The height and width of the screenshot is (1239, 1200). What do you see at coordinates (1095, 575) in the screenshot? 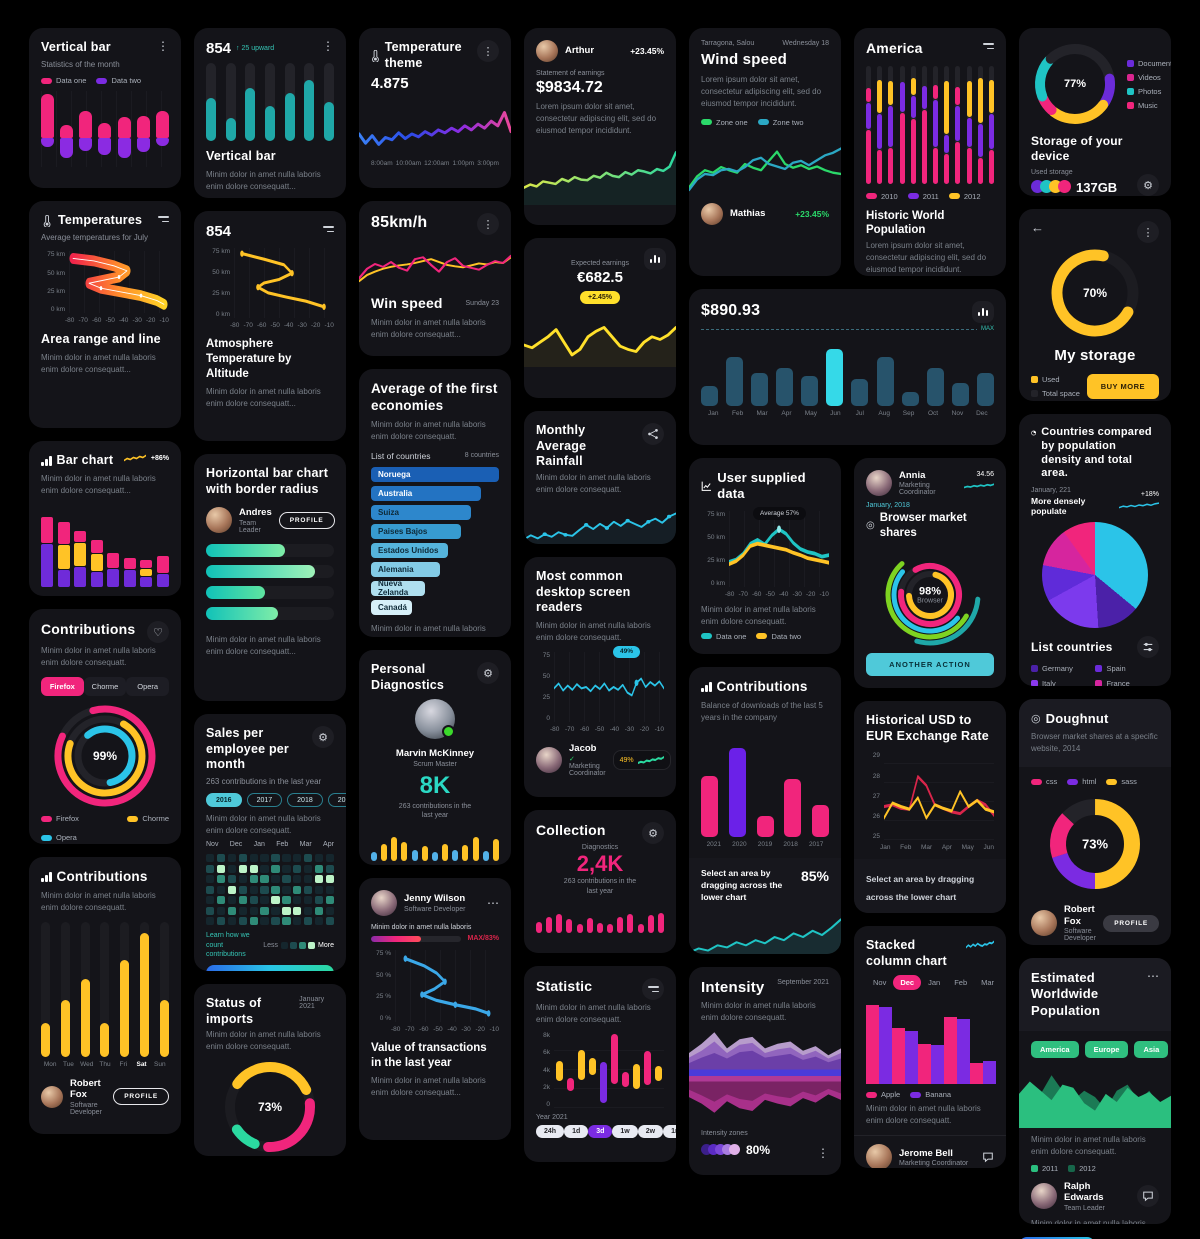
I see `countries-pie-chart` at bounding box center [1095, 575].